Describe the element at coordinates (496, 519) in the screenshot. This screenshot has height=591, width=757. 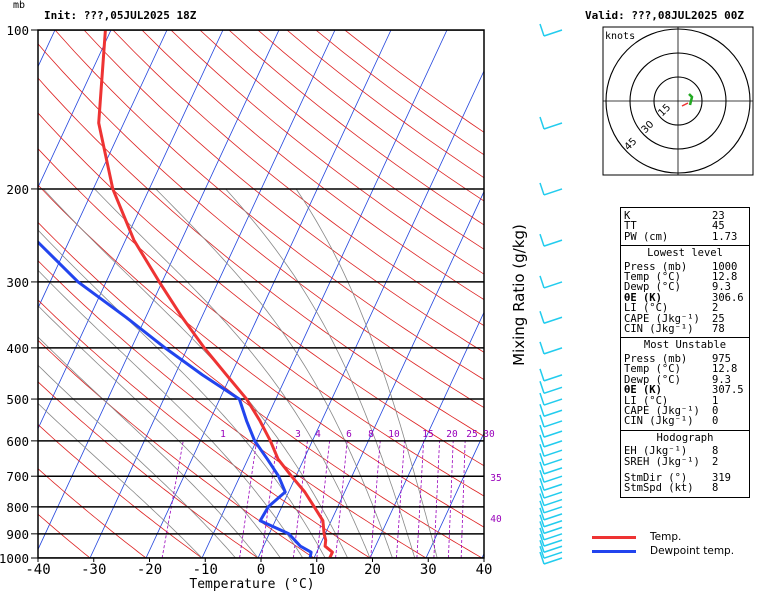
I see `mixing-ratio-value-label: 40` at that location.